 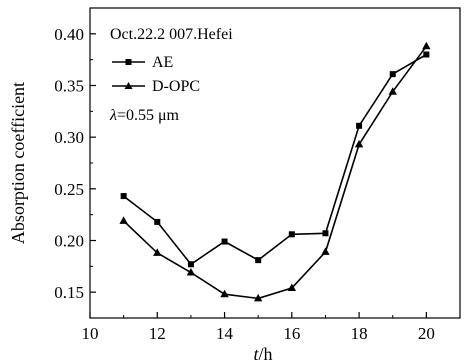 I want to click on annotation-wavelength: λ=0.55 μm, so click(x=144, y=115).